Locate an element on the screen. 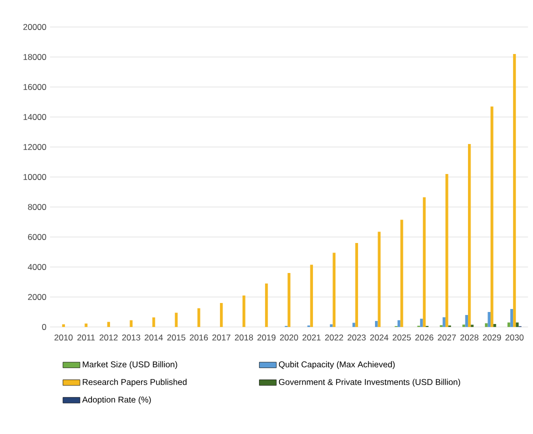  x-tick-label: 2017 is located at coordinates (221, 337).